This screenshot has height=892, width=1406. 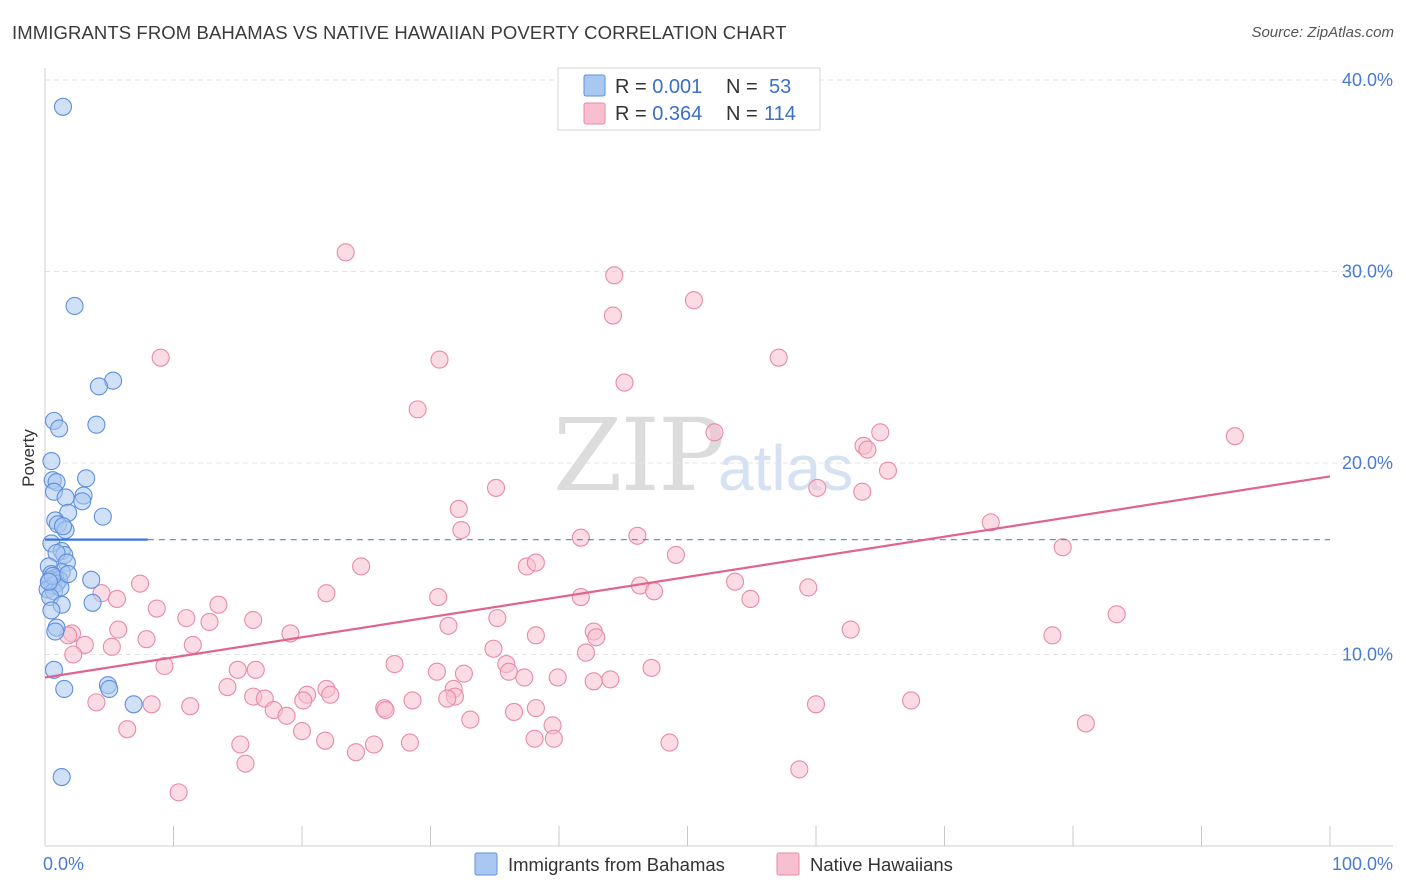 I want to click on legend-row-blue-n: N =, so click(x=742, y=87).